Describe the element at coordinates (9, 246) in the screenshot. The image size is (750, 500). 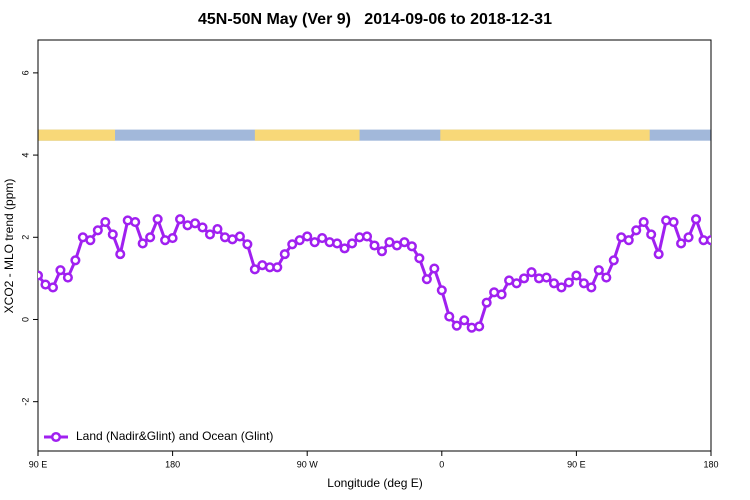
I see `y-axis-label: XCO2 - MLO trend (ppm)` at that location.